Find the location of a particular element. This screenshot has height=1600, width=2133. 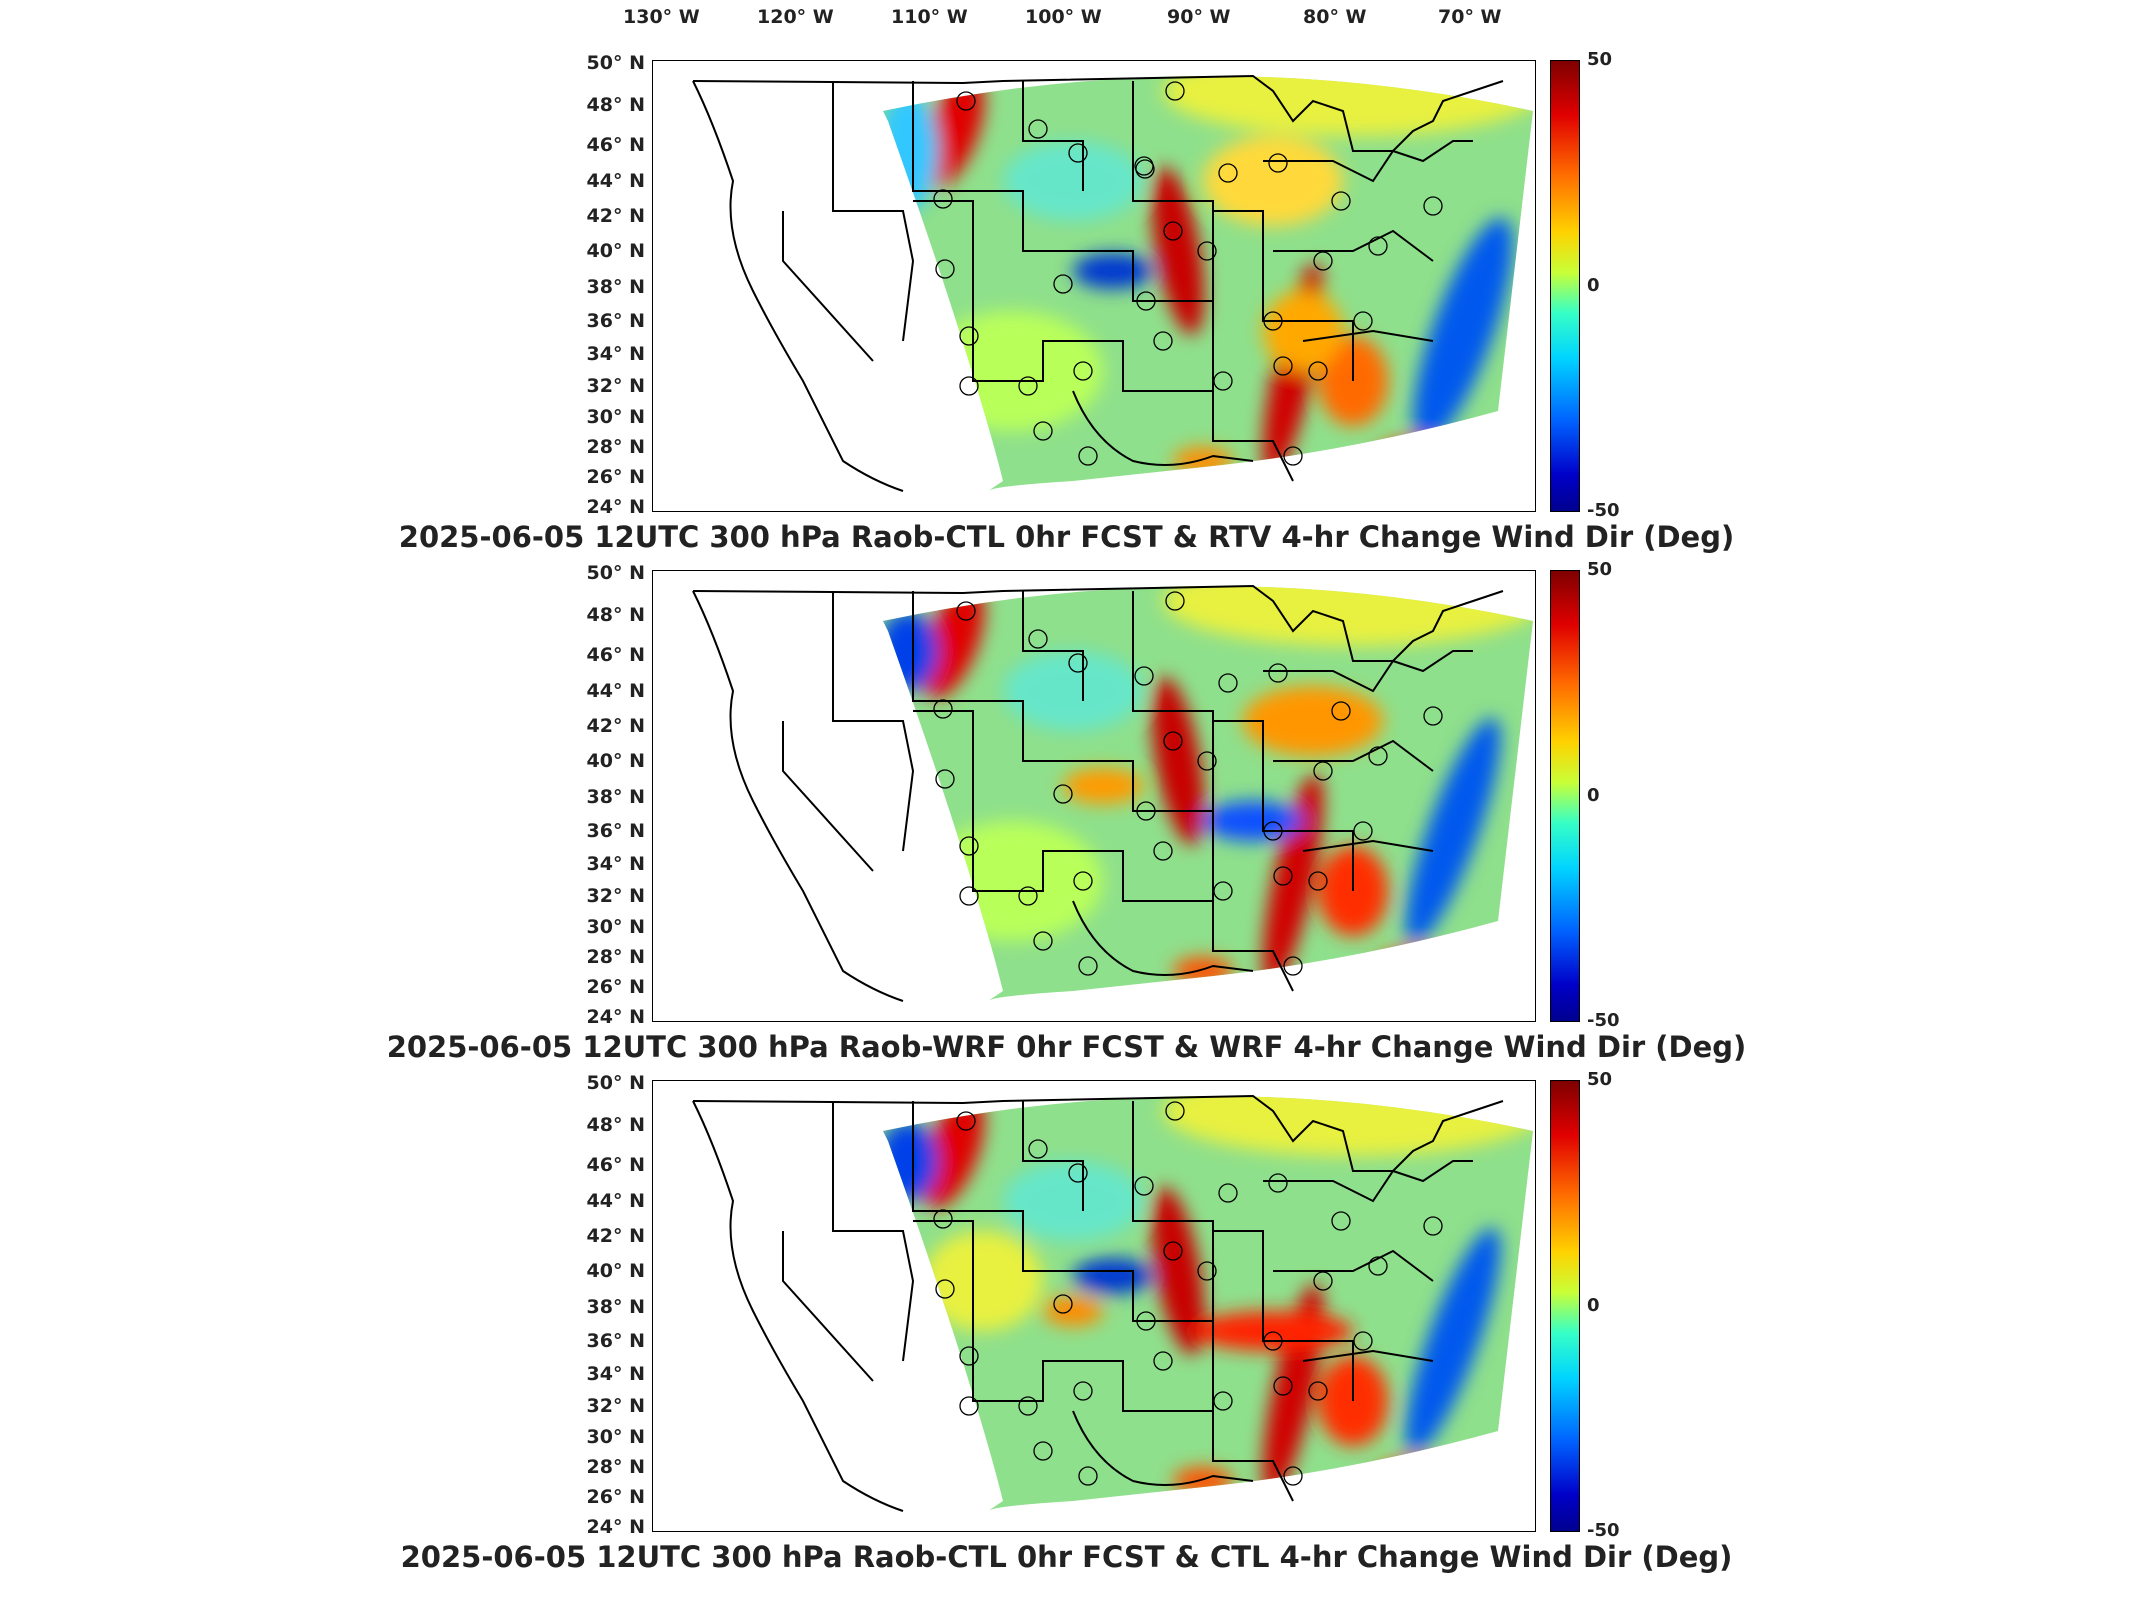

lon-label-130w: 130° W is located at coordinates (661, 17).